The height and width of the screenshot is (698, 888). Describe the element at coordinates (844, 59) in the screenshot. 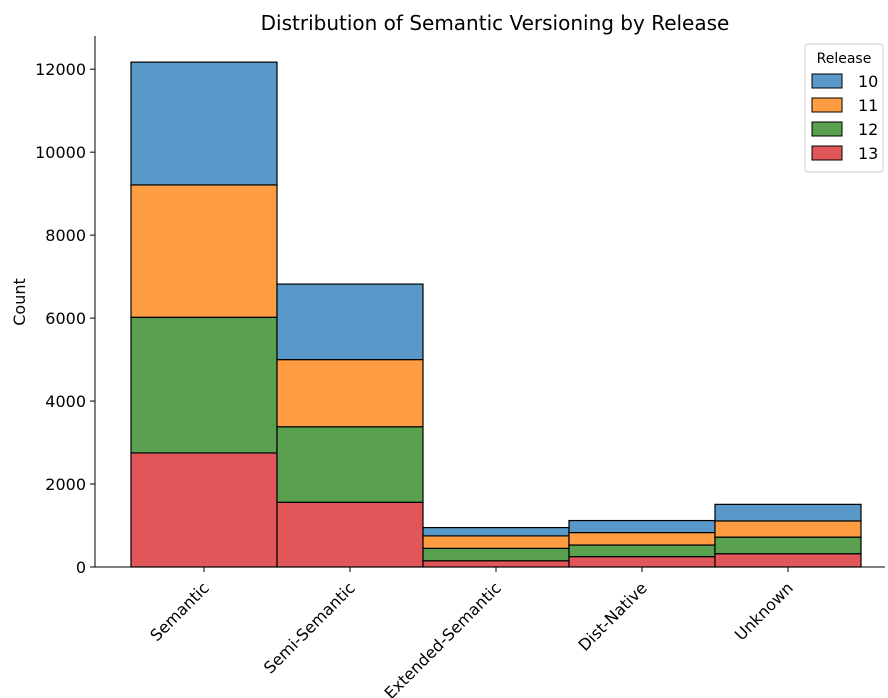

I see `legend-title: Release` at that location.